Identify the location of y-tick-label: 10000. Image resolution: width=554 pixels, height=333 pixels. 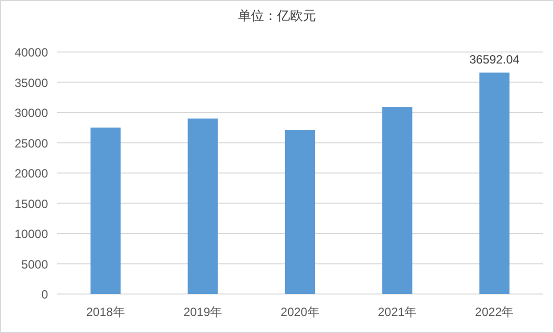
(31, 234).